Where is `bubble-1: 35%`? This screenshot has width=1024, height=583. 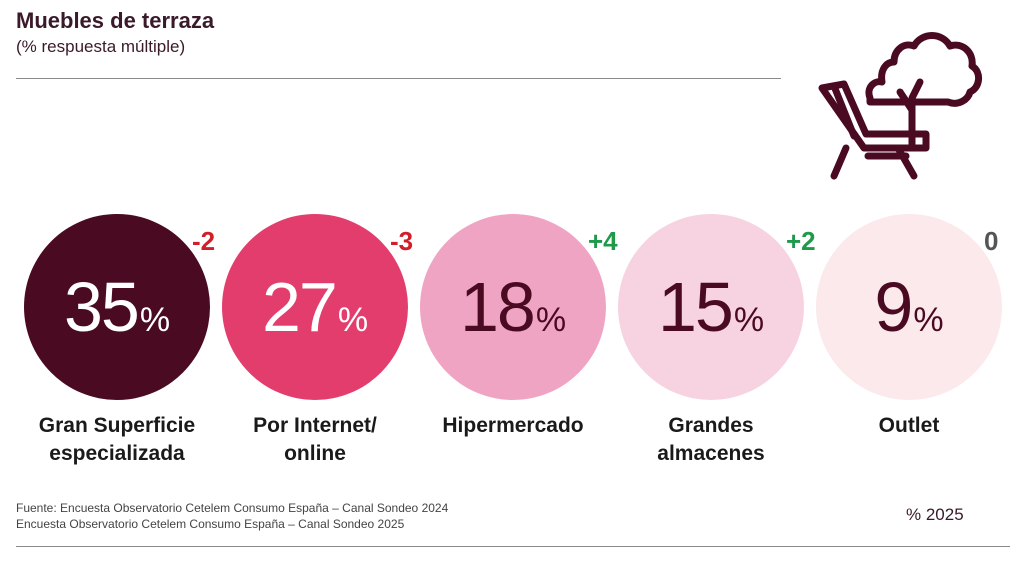
bubble-1: 35% is located at coordinates (117, 307).